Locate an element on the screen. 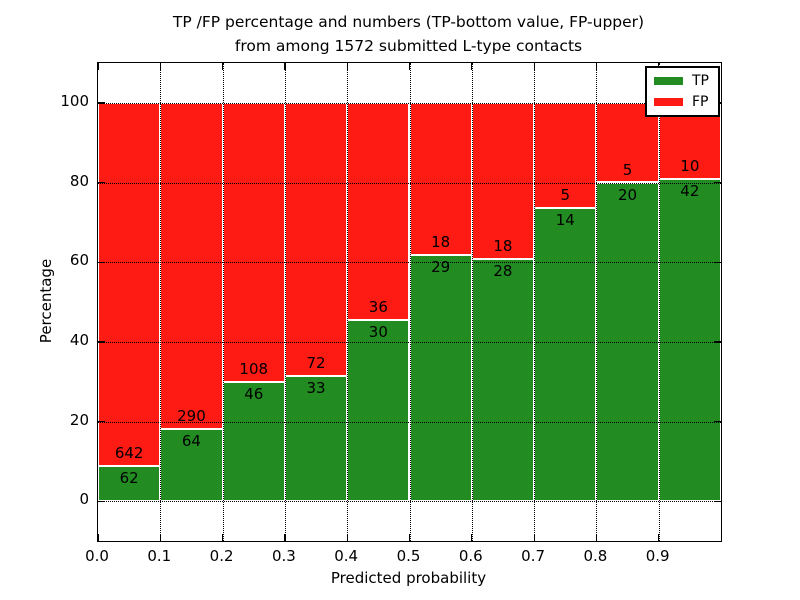  tp-count-label: 14 is located at coordinates (565, 219).